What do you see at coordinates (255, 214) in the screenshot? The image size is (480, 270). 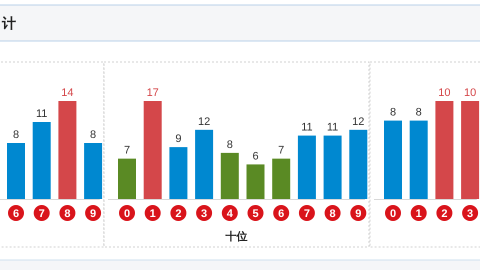 I see `x-tick-label: 5` at bounding box center [255, 214].